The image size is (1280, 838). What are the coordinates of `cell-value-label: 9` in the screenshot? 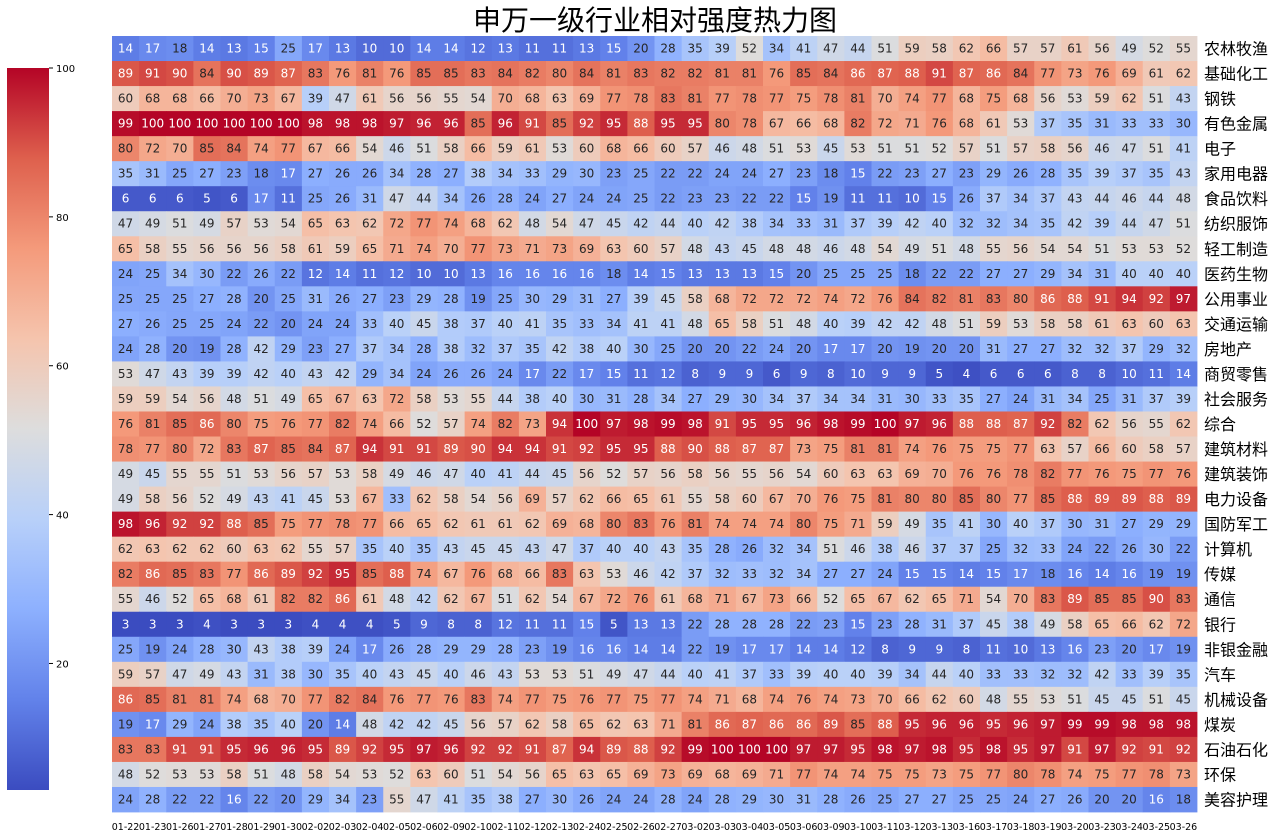 It's located at (722, 374).